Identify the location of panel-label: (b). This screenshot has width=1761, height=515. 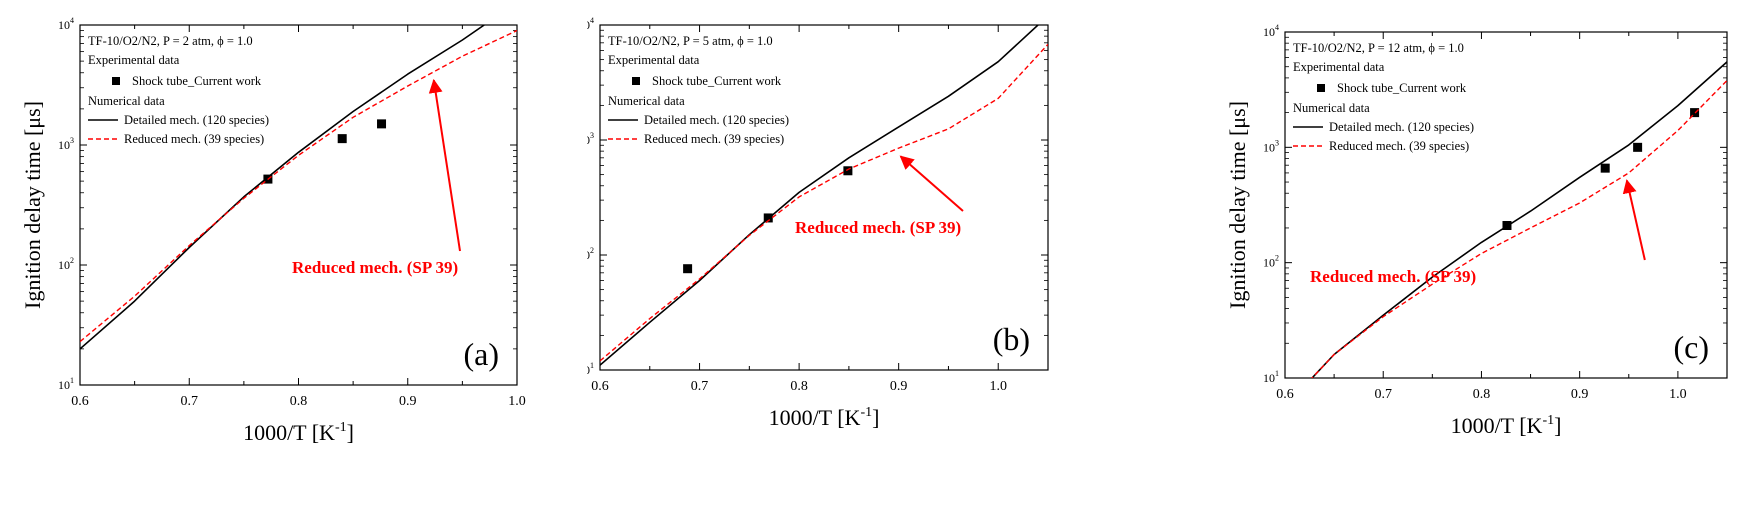
(1011, 339).